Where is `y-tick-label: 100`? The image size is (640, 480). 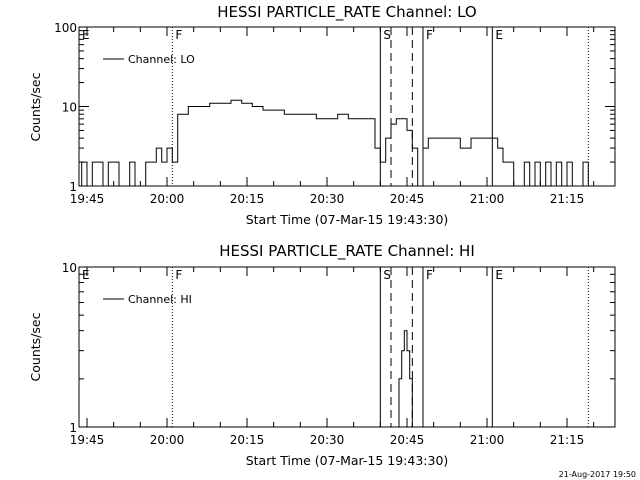
y-tick-label: 100 is located at coordinates (65, 28).